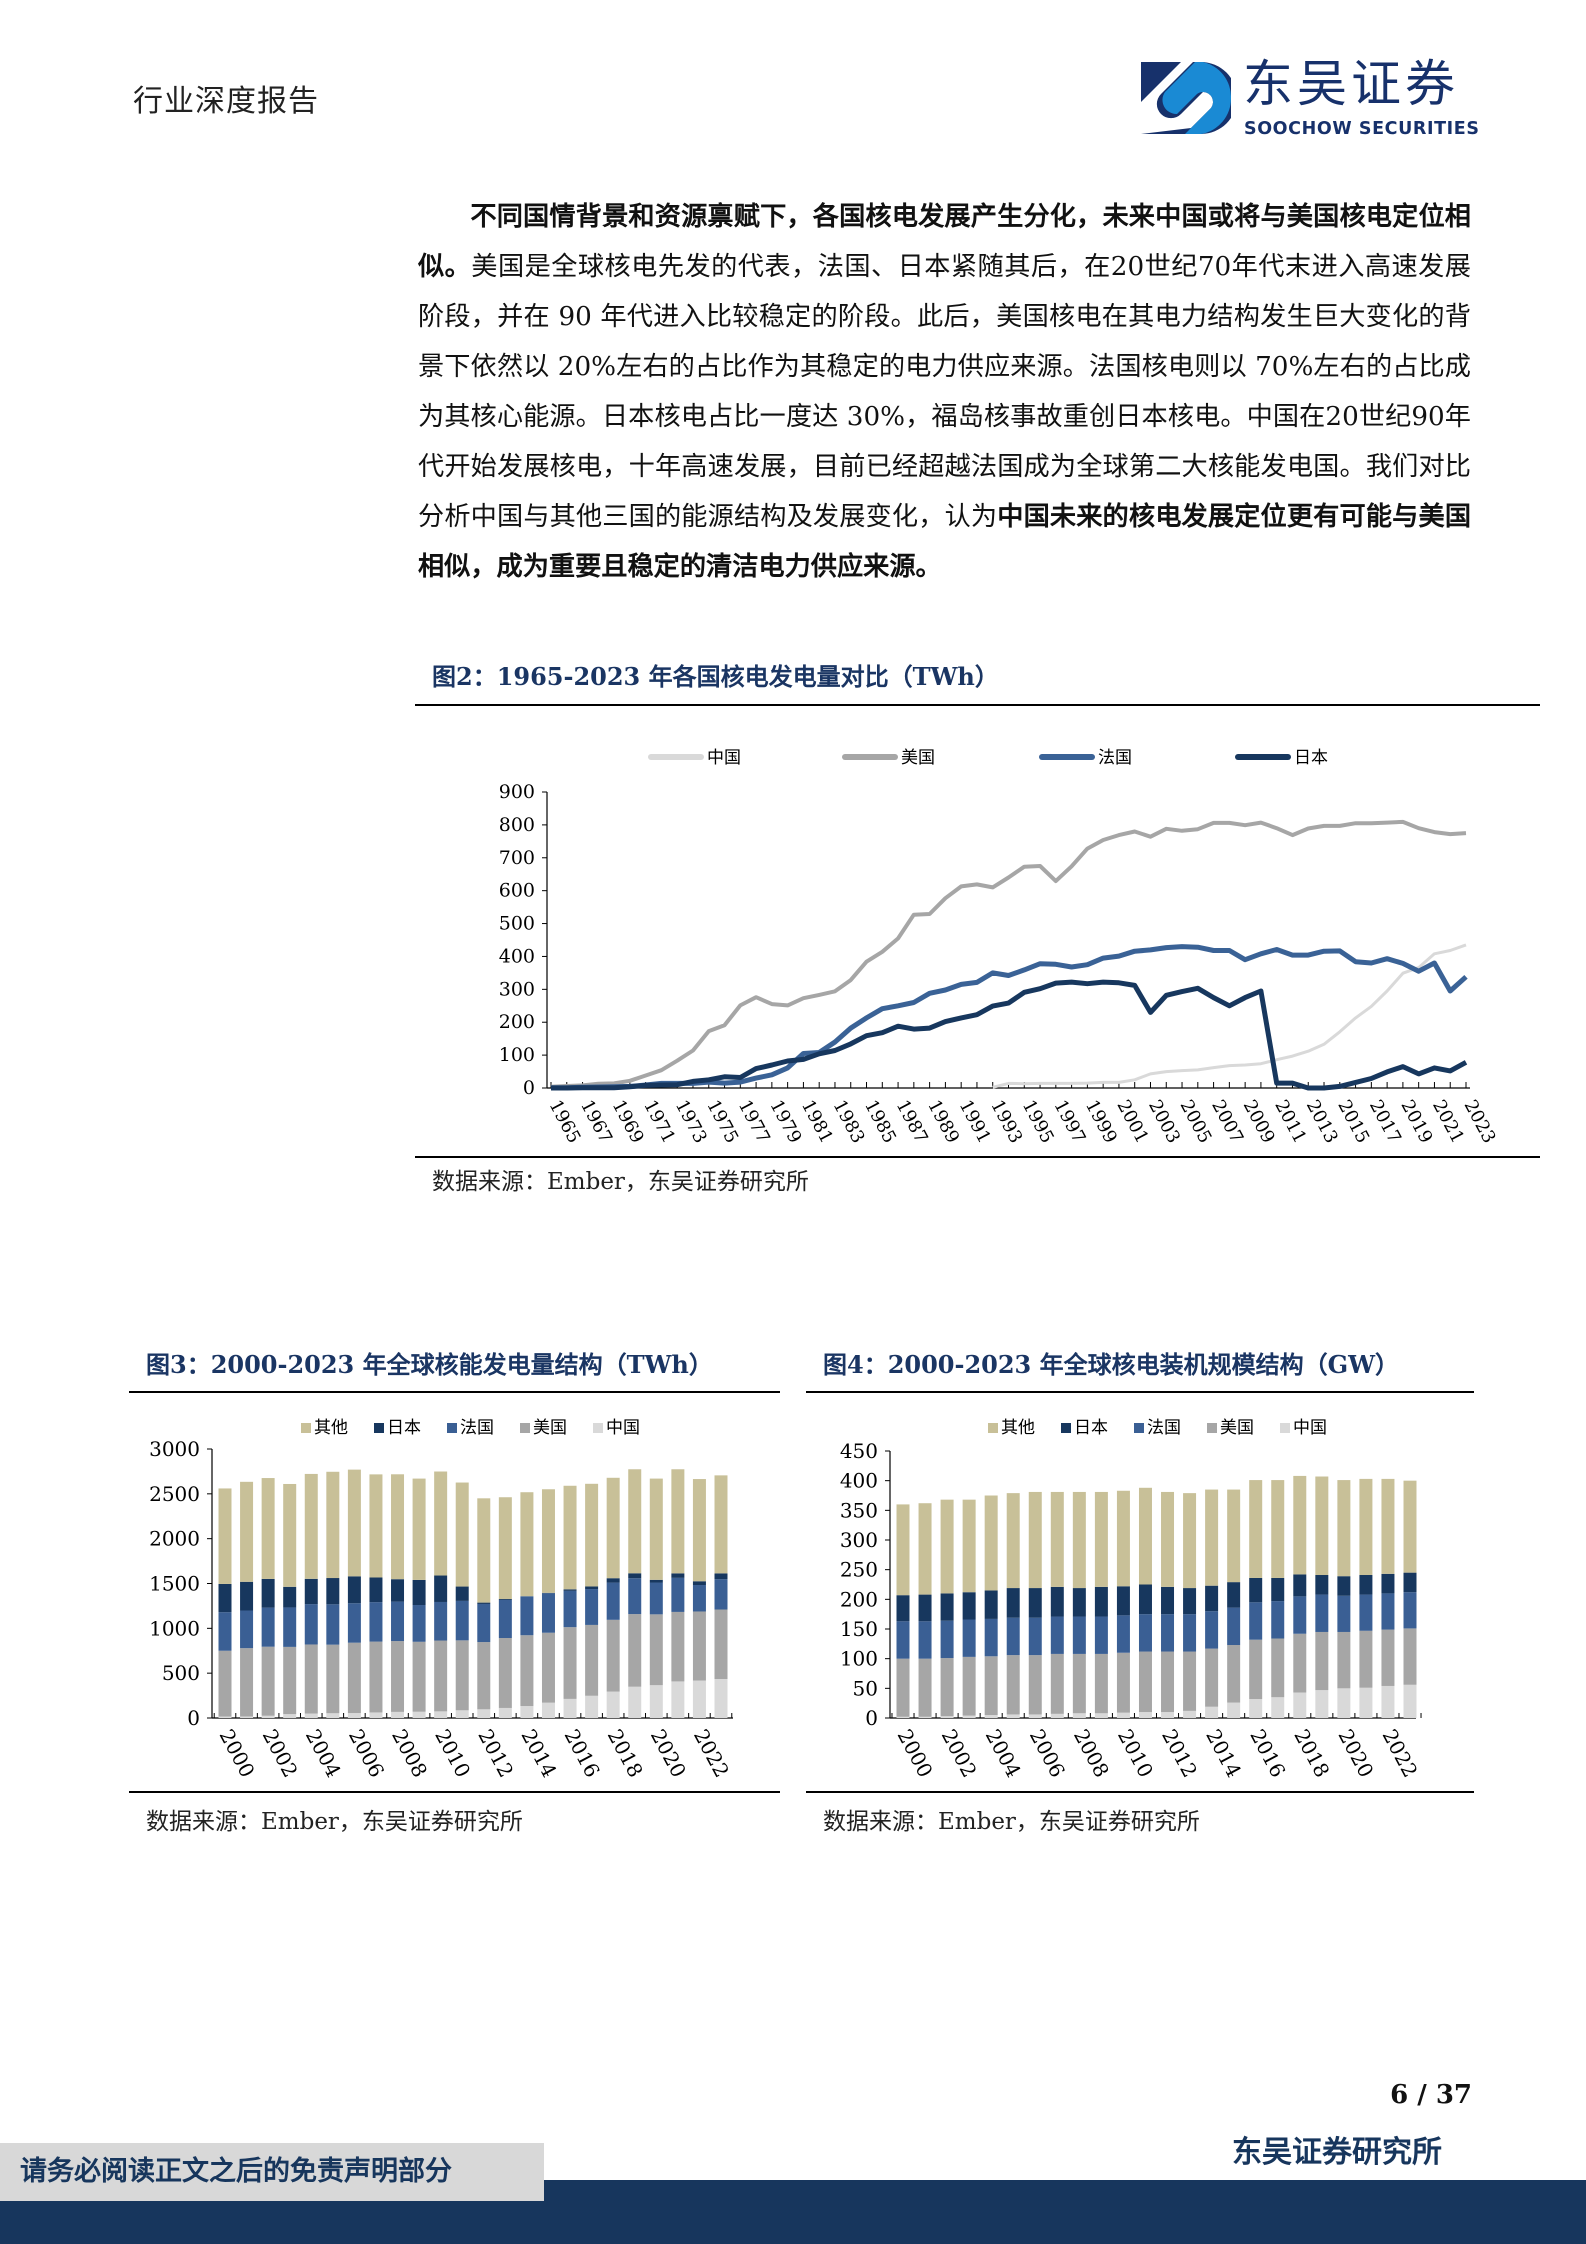  Describe the element at coordinates (715, 676) in the screenshot. I see `fig2-title: 图2：1965-2023 年各国核电发电量对比（TWh）` at that location.